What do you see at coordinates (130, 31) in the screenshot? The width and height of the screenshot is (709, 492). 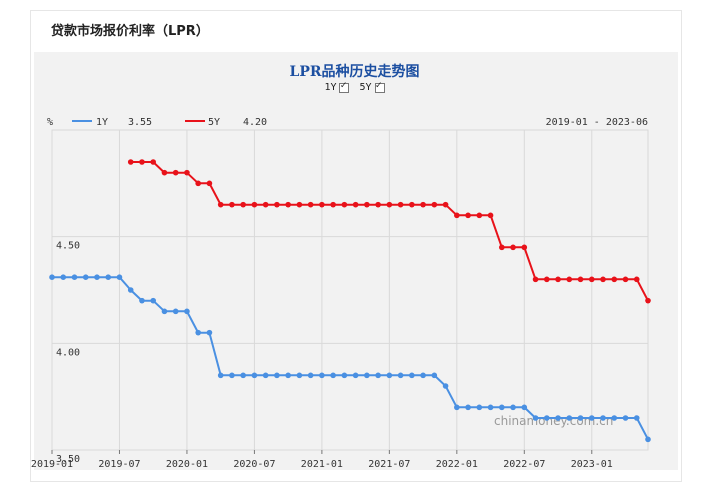 I see `page-title: 贷款市场报价利率（LPR）` at bounding box center [130, 31].